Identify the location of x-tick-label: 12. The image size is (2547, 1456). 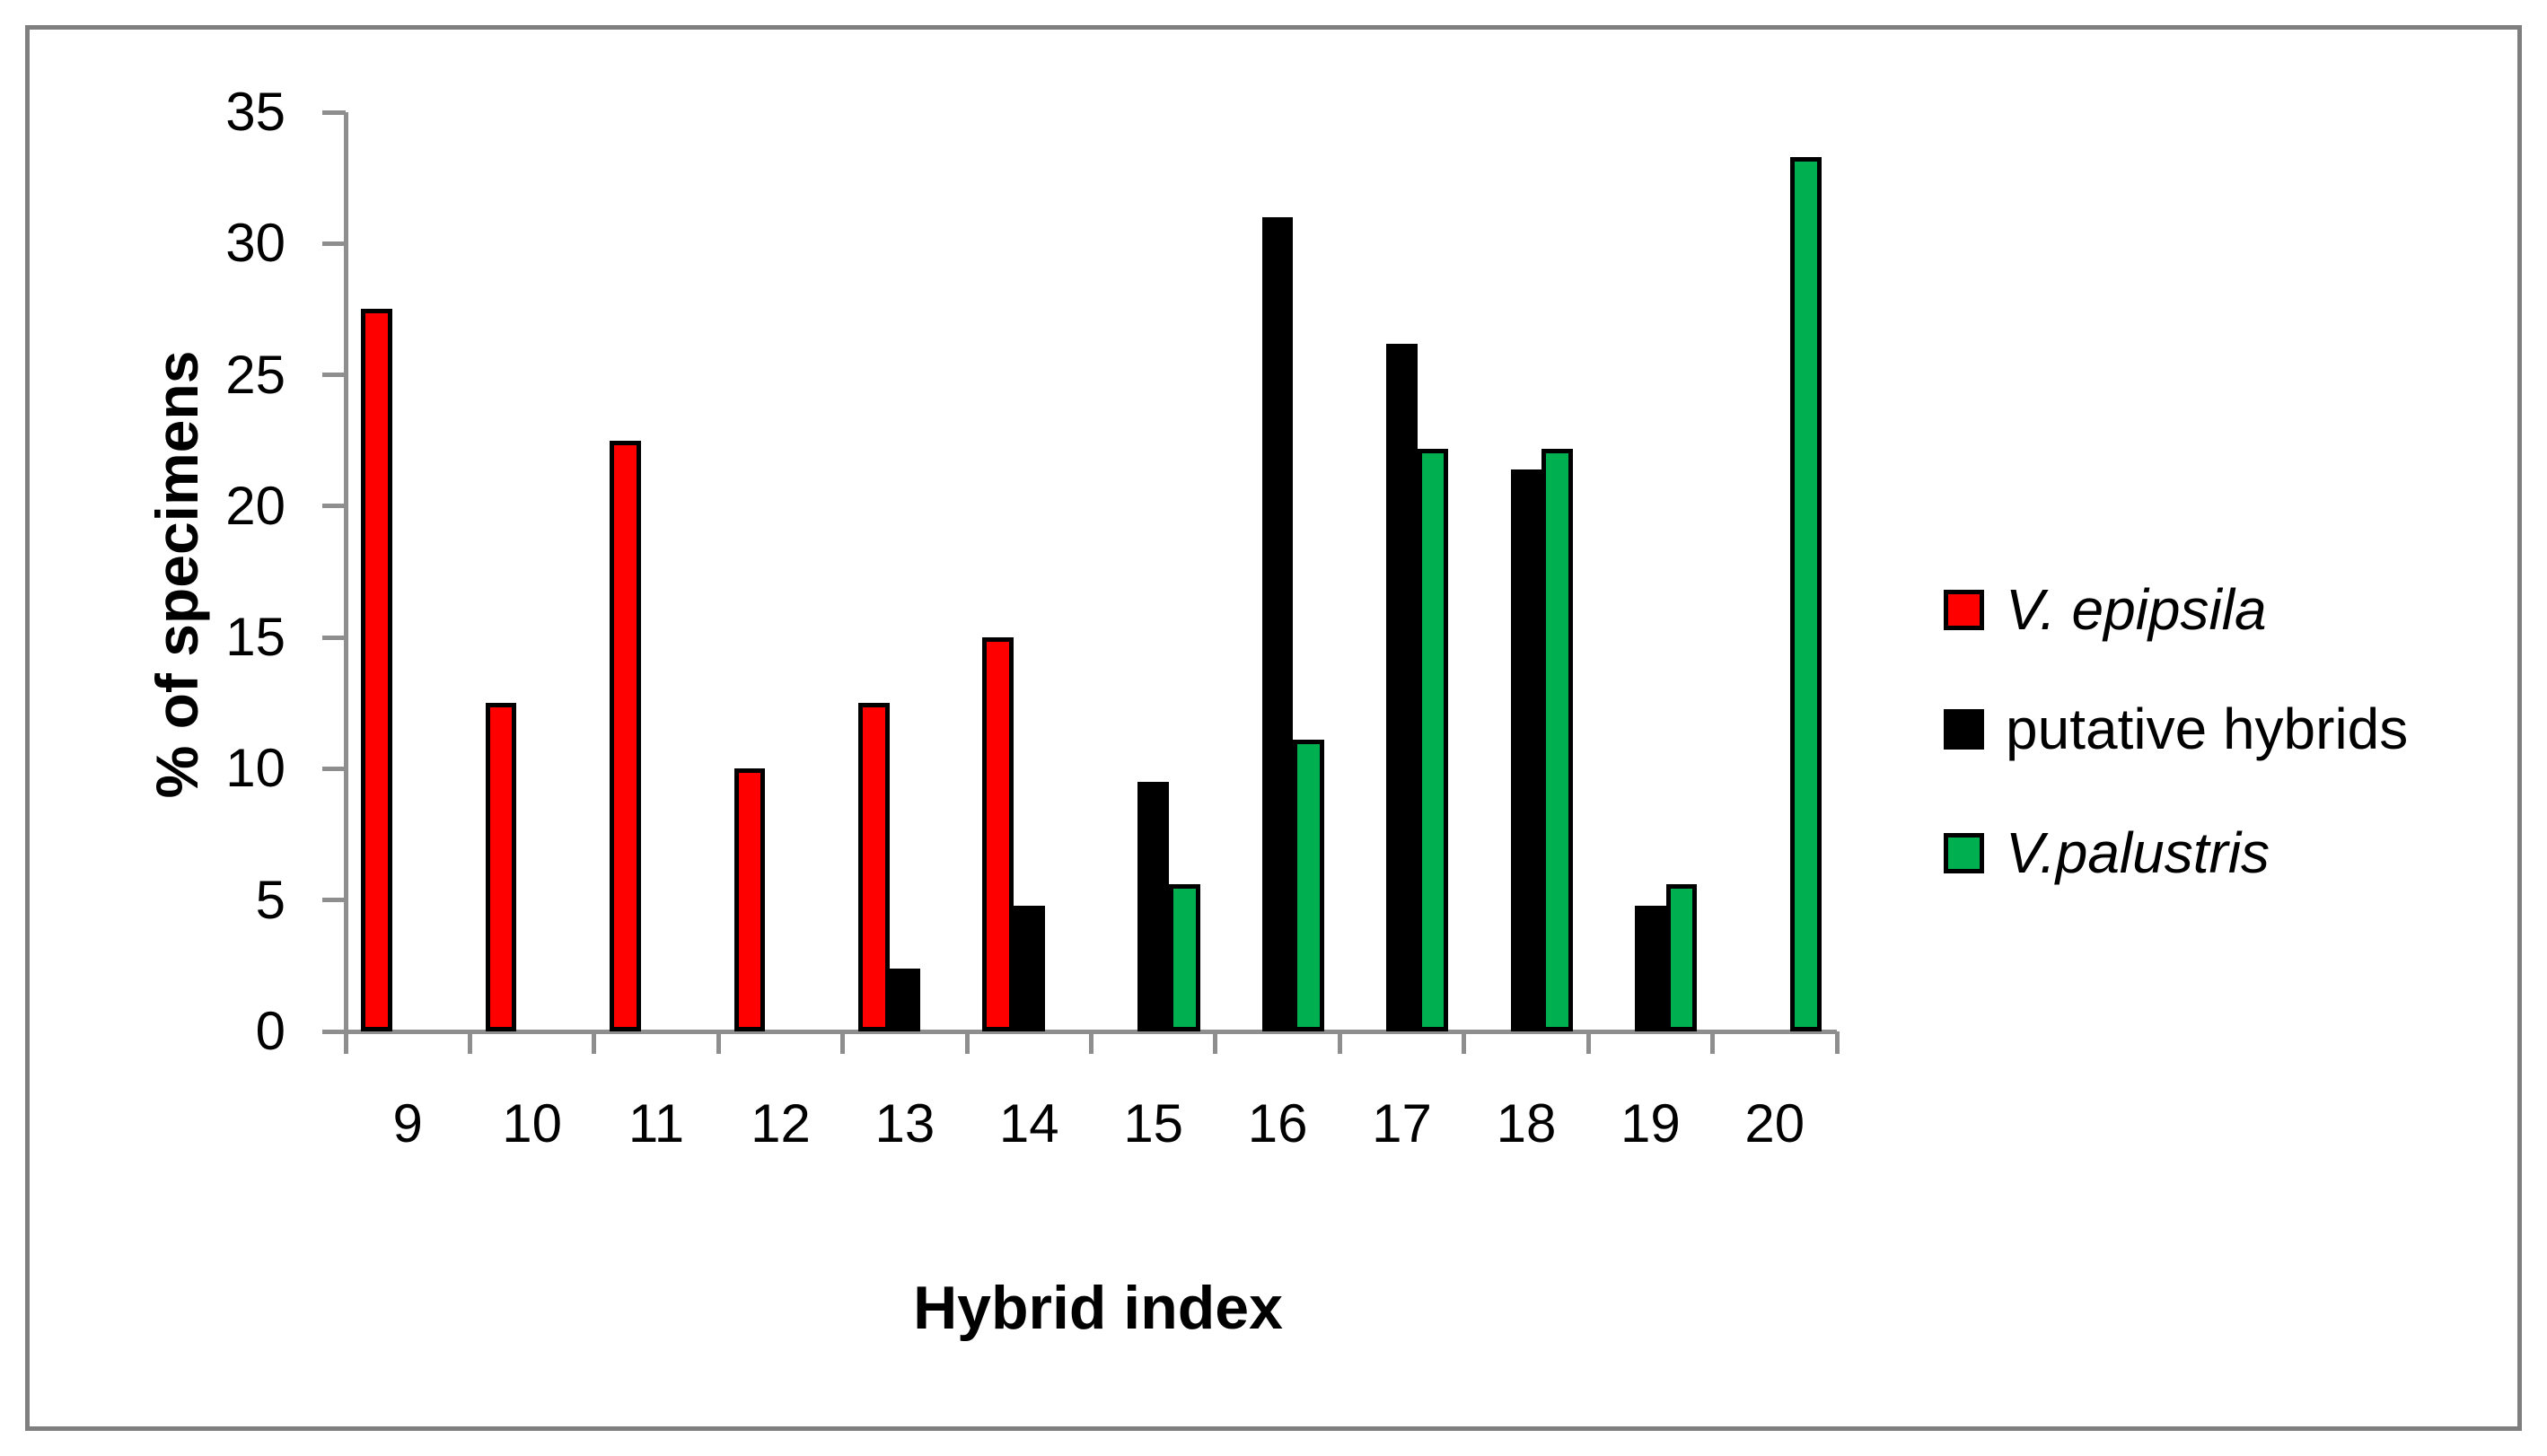
(781, 1123).